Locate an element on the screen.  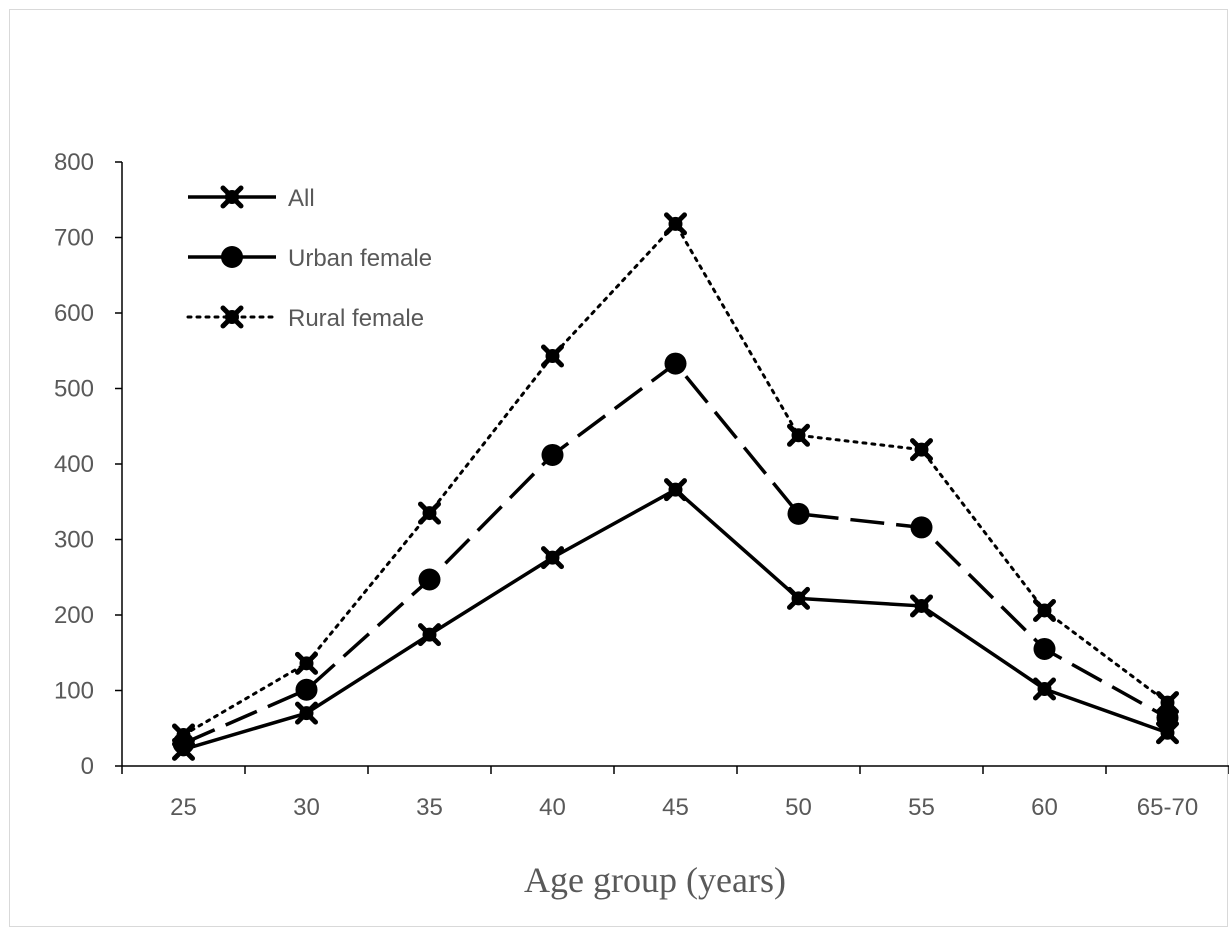
data-point-s0-p1 is located at coordinates (306, 713).